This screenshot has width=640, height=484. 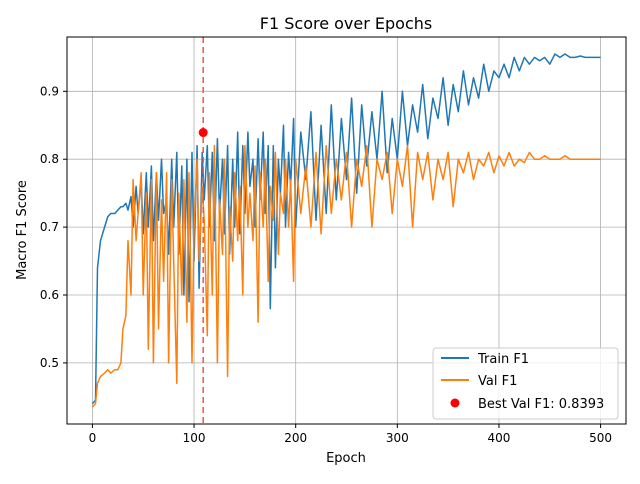 I want to click on x-tick-label: 300, so click(x=397, y=438).